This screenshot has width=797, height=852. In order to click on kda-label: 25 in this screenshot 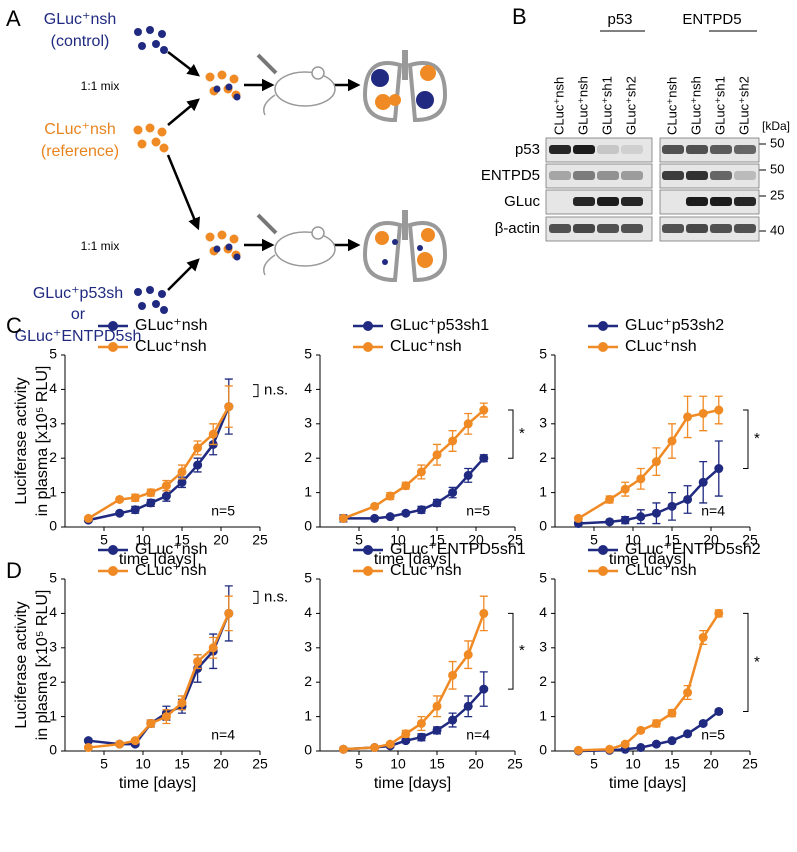, I will do `click(777, 194)`.